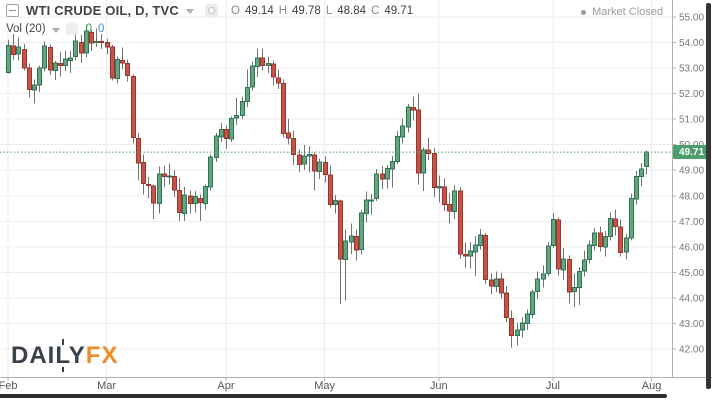 Image resolution: width=712 pixels, height=401 pixels. Describe the element at coordinates (691, 171) in the screenshot. I see `price-tick-label: 49.00` at that location.